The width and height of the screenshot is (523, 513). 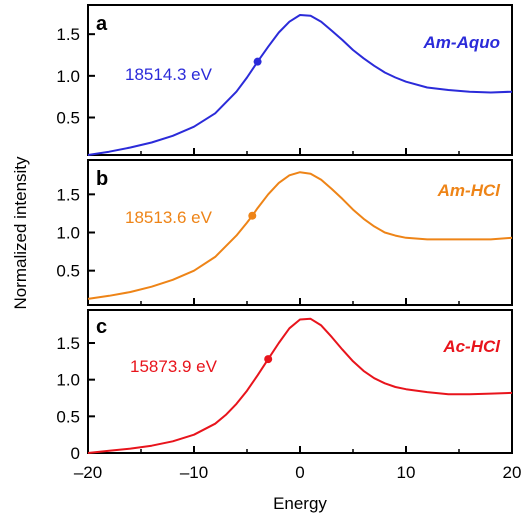 I want to click on panel-b-edge-label: 18513.6 eV, so click(x=169, y=217).